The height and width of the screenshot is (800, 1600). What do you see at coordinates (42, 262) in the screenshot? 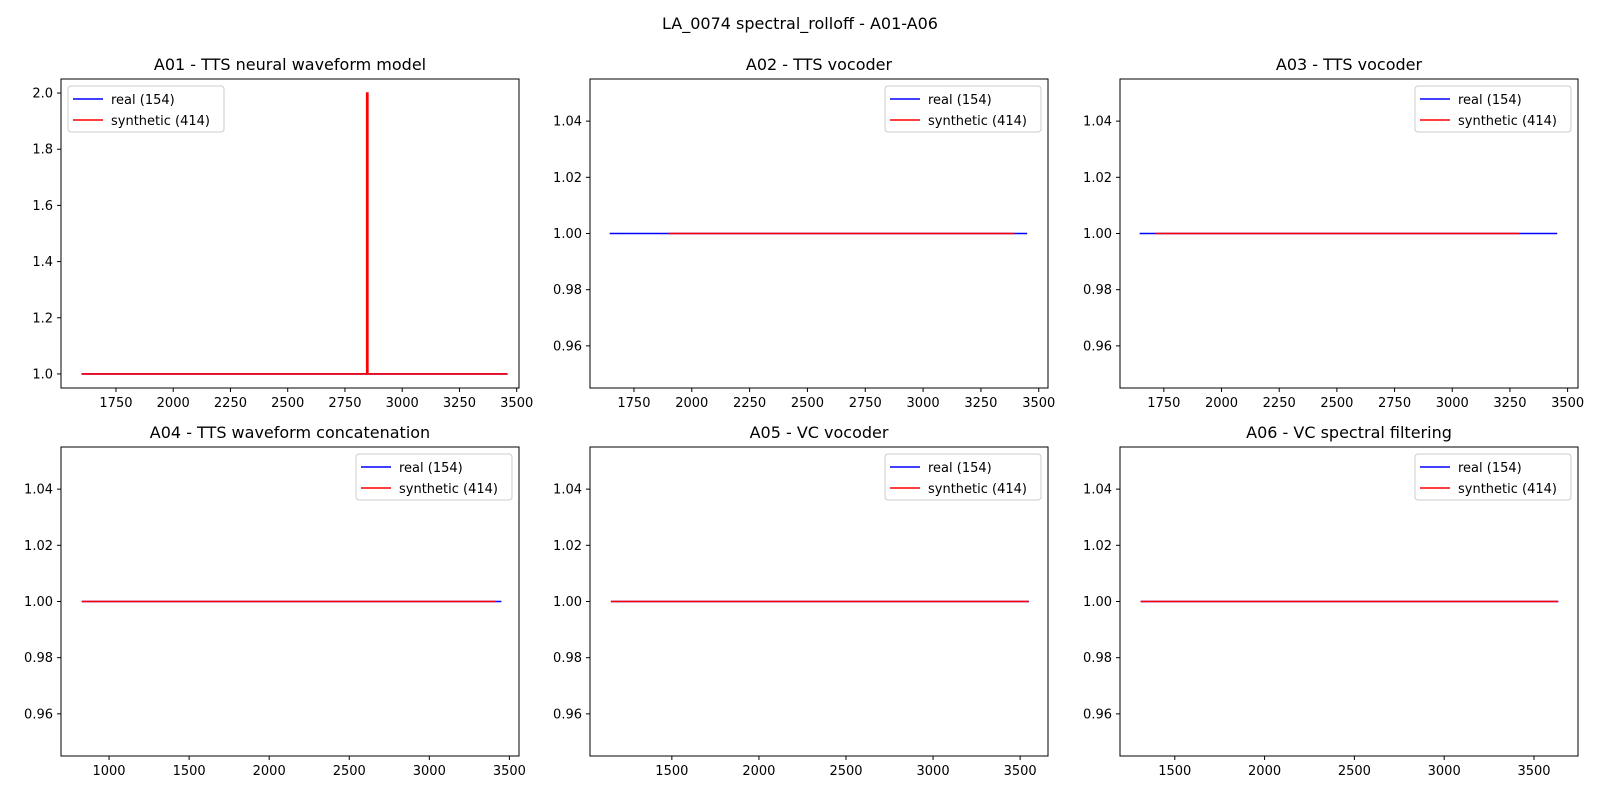
I see `y-tick-label: 1.4` at bounding box center [42, 262].